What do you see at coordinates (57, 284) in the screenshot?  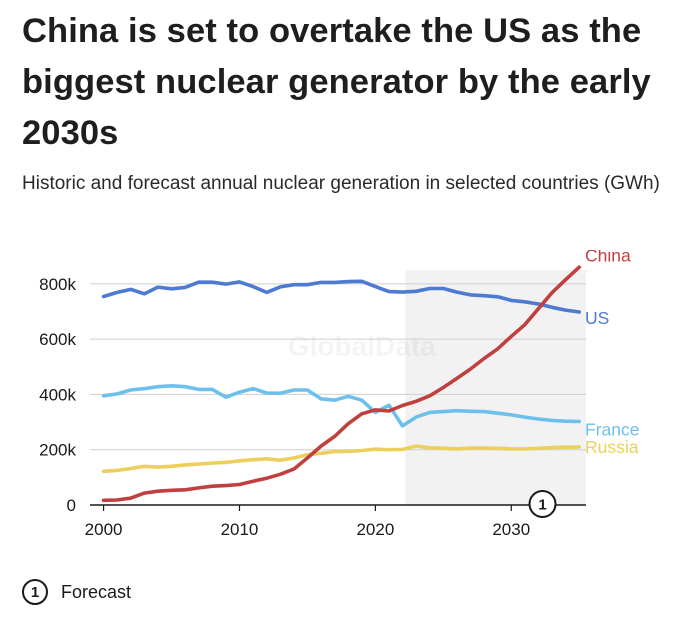 I see `y-tick-label: 800k` at bounding box center [57, 284].